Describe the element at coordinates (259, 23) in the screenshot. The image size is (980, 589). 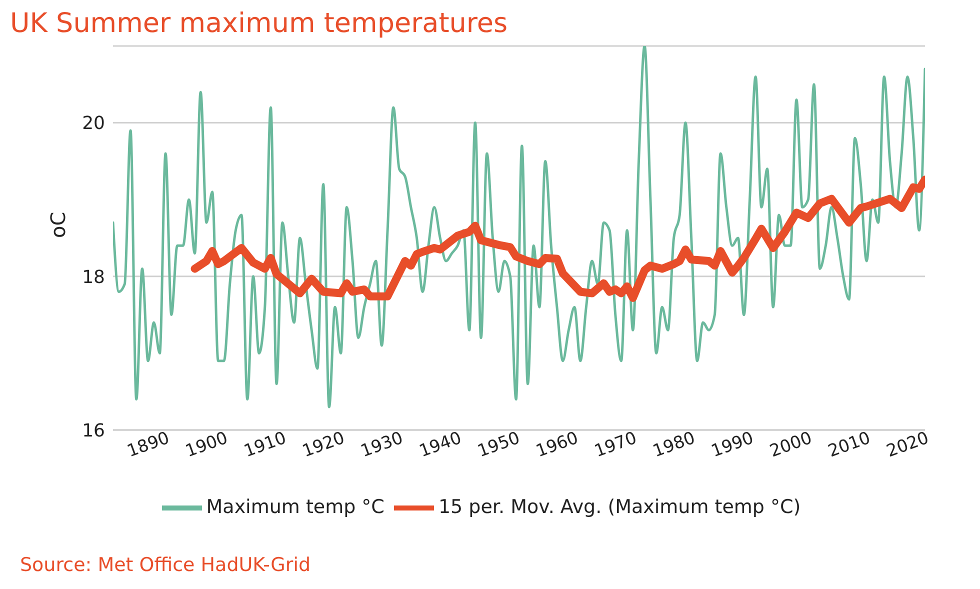
I see `chart-title: UK Summer maximum temperatures` at that location.